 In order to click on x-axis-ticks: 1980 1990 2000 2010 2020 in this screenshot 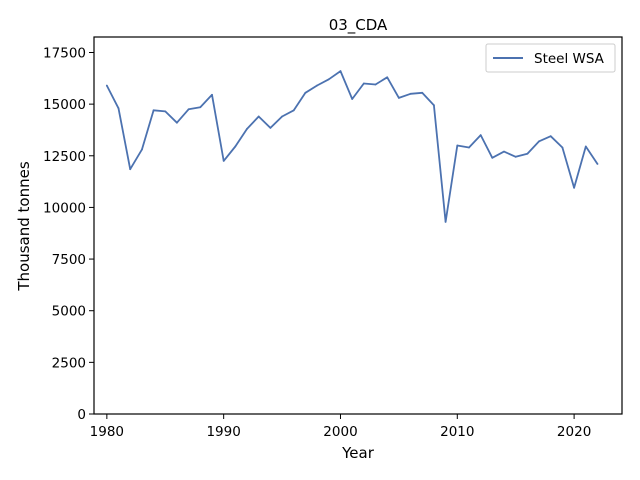, I will do `click(340, 427)`.